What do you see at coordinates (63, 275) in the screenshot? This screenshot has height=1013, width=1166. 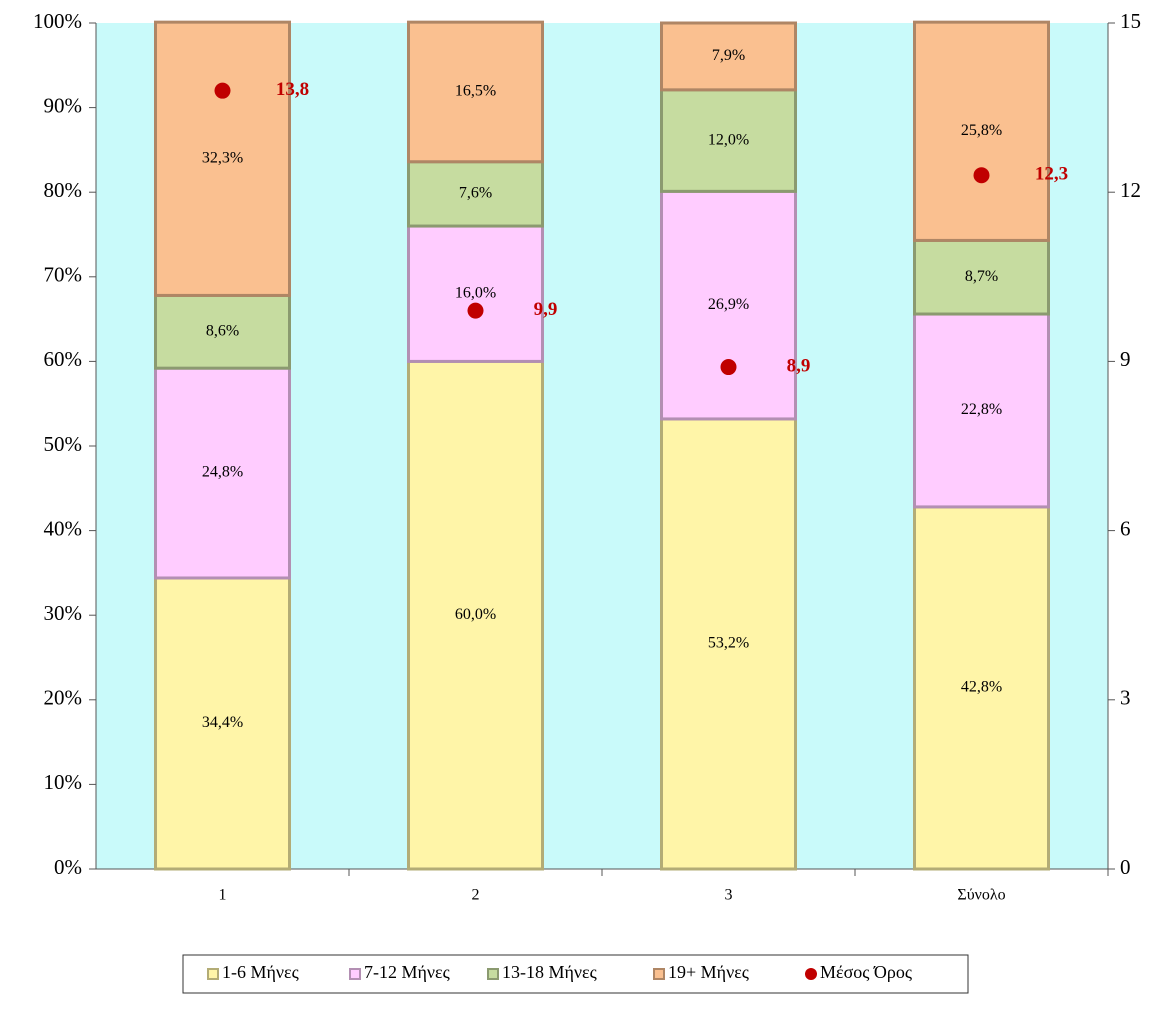 I see `y-tick-label: 70%` at bounding box center [63, 275].